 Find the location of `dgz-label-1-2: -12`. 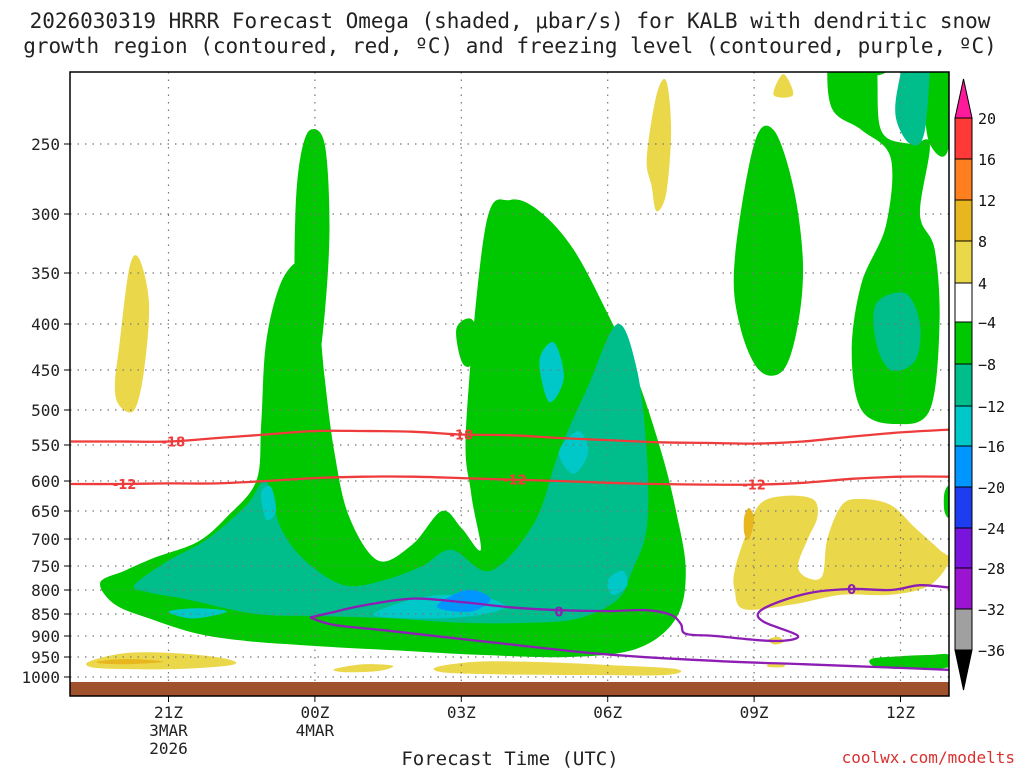

dgz-label-1-2: -12 is located at coordinates (754, 486).